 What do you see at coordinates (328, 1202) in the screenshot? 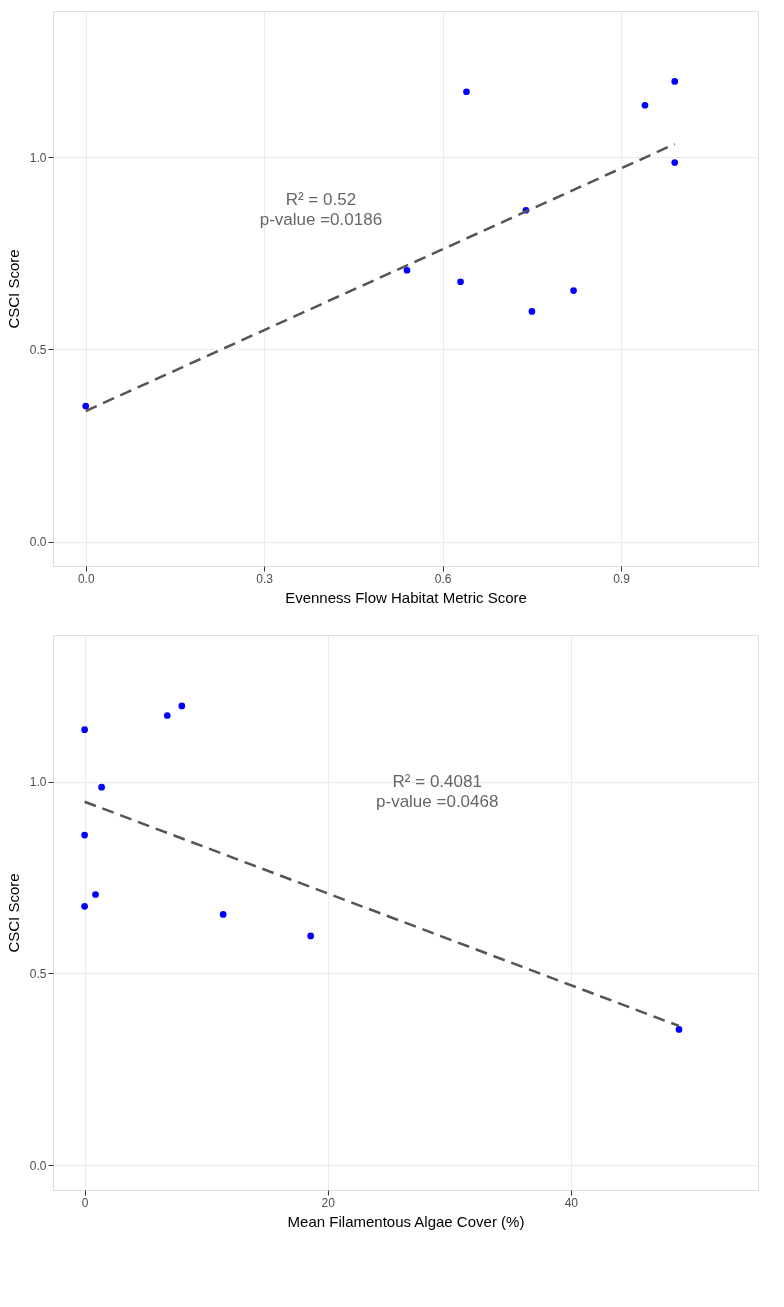
I see `x-tick-label: 20` at bounding box center [328, 1202].